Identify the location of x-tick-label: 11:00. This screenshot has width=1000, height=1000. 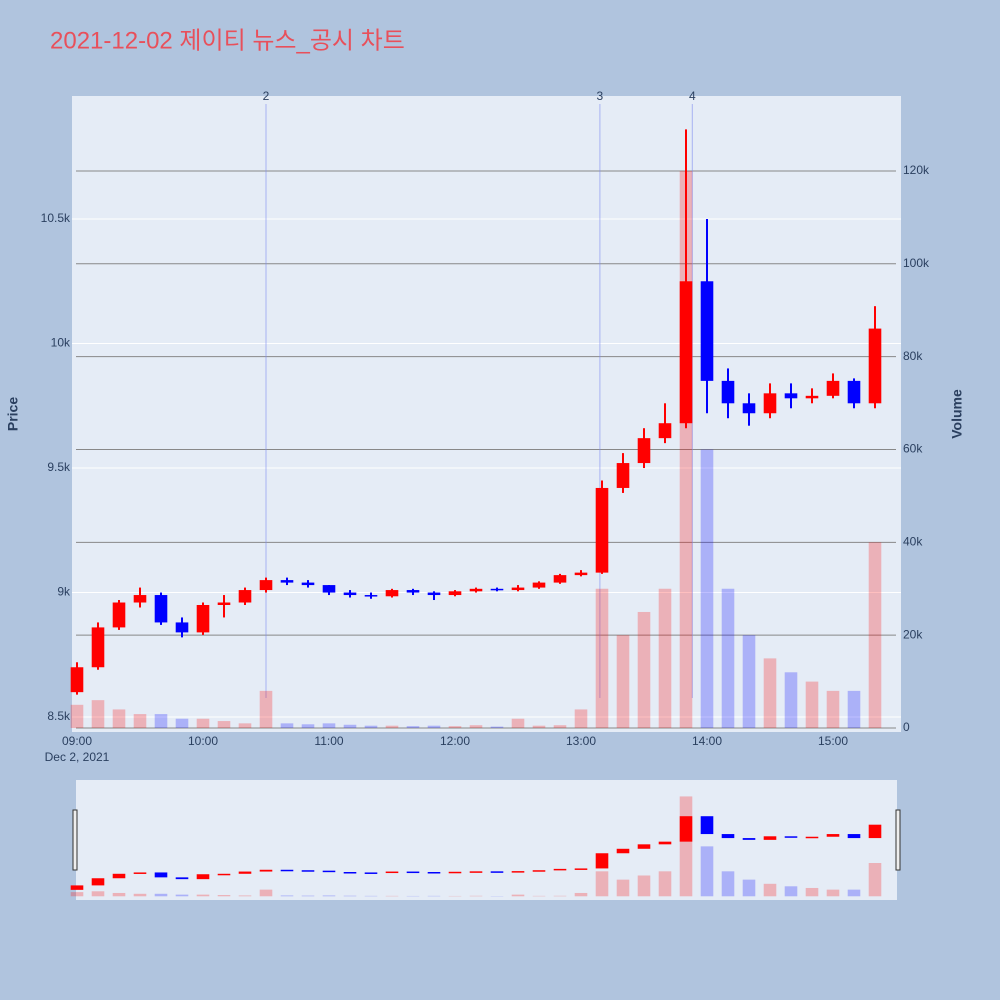
(328, 741).